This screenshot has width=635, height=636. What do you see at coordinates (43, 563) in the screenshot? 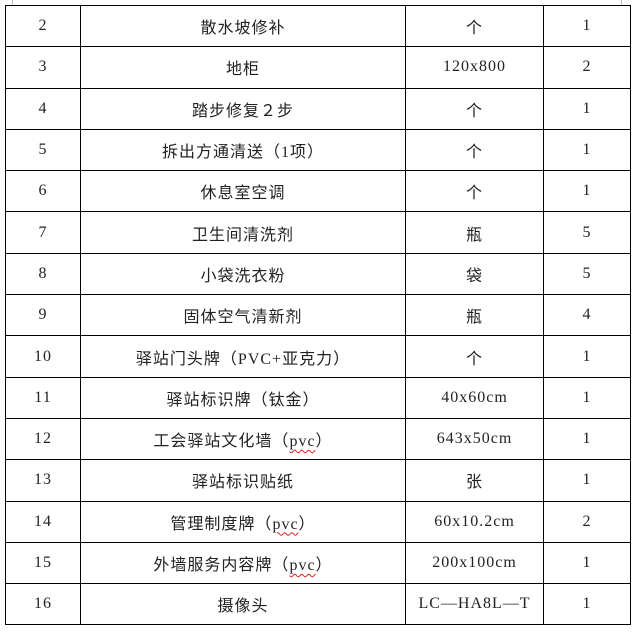
I see `cell-number: 15` at bounding box center [43, 563].